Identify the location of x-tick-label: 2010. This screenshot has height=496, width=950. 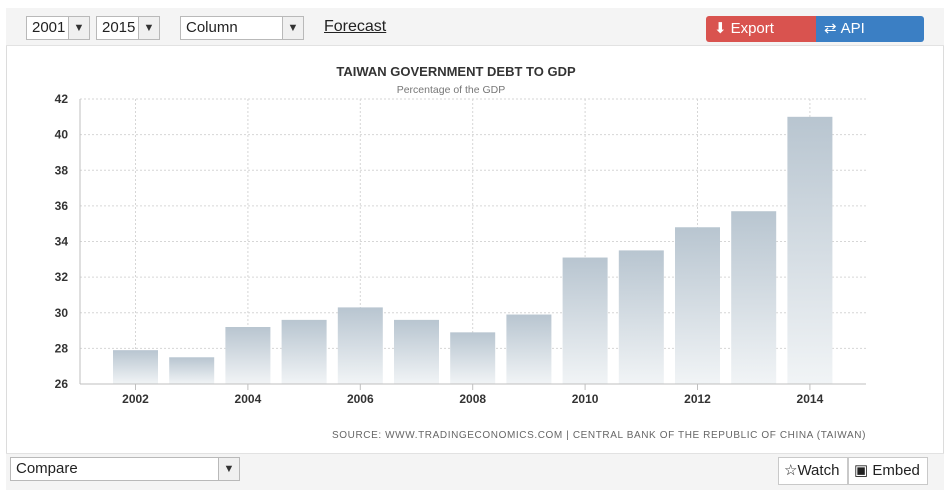
(585, 399).